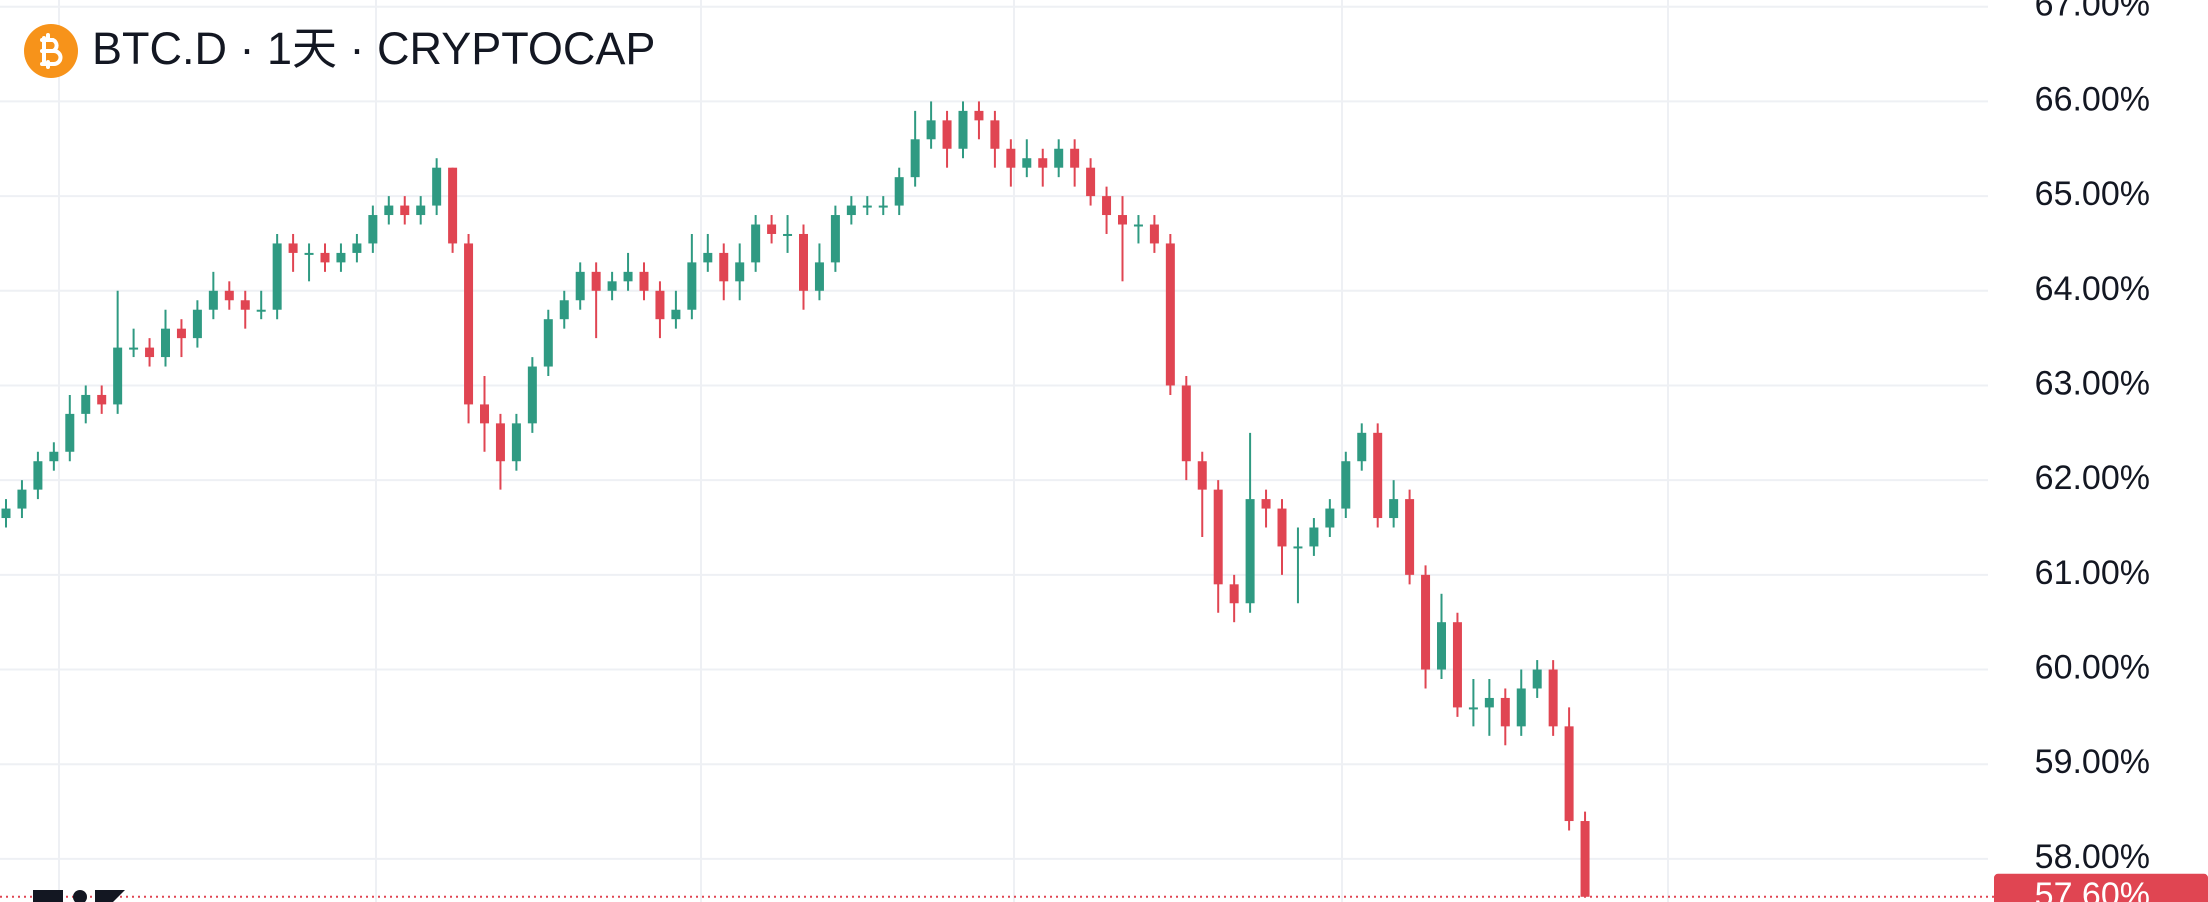 This screenshot has width=2208, height=902. I want to click on y-tick-label: 59.00%, so click(2092, 762).